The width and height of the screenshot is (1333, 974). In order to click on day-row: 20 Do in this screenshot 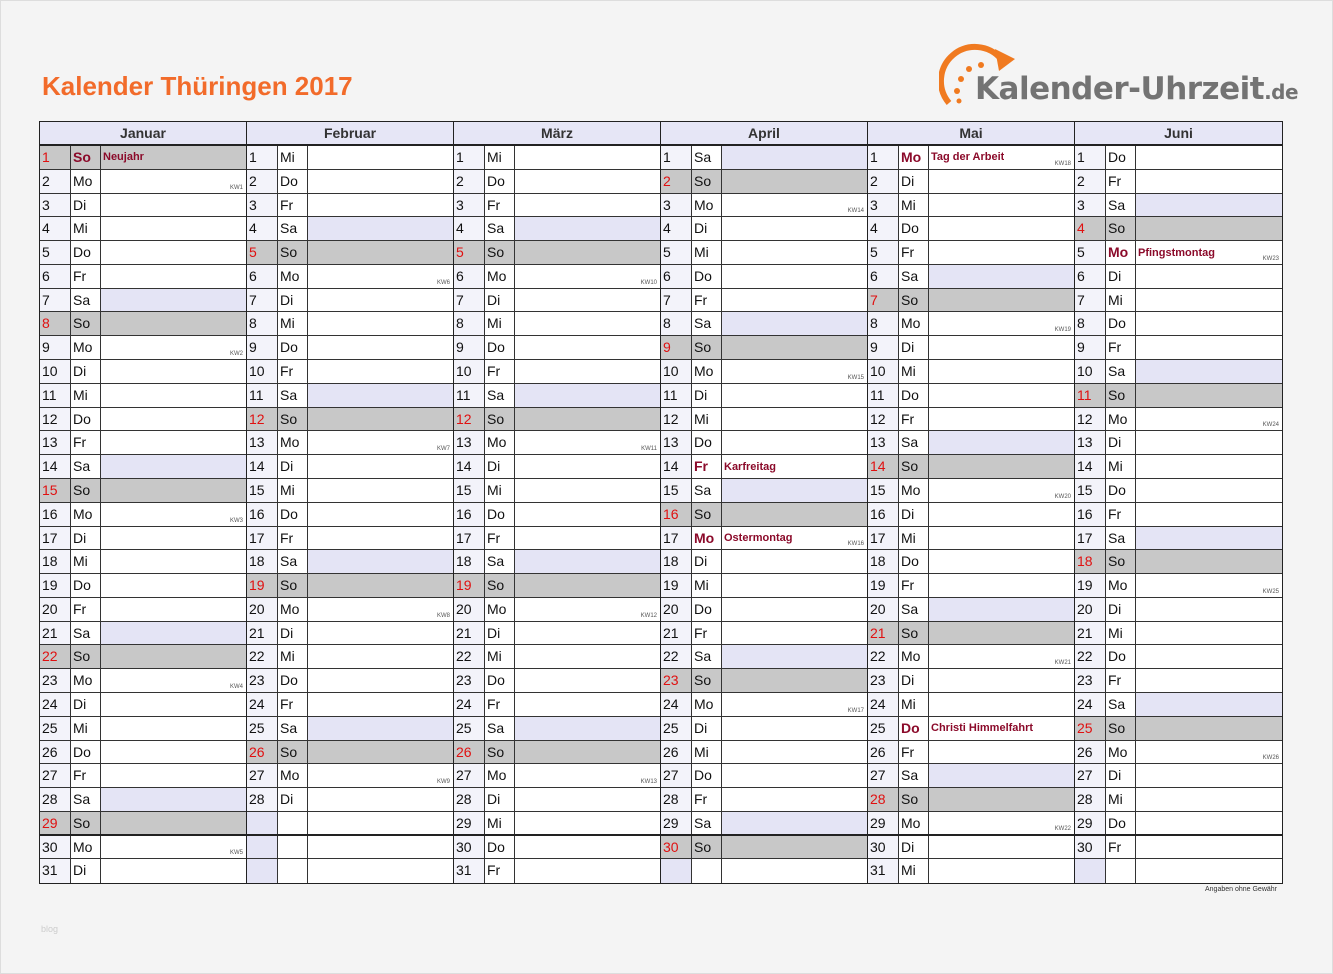, I will do `click(764, 609)`.